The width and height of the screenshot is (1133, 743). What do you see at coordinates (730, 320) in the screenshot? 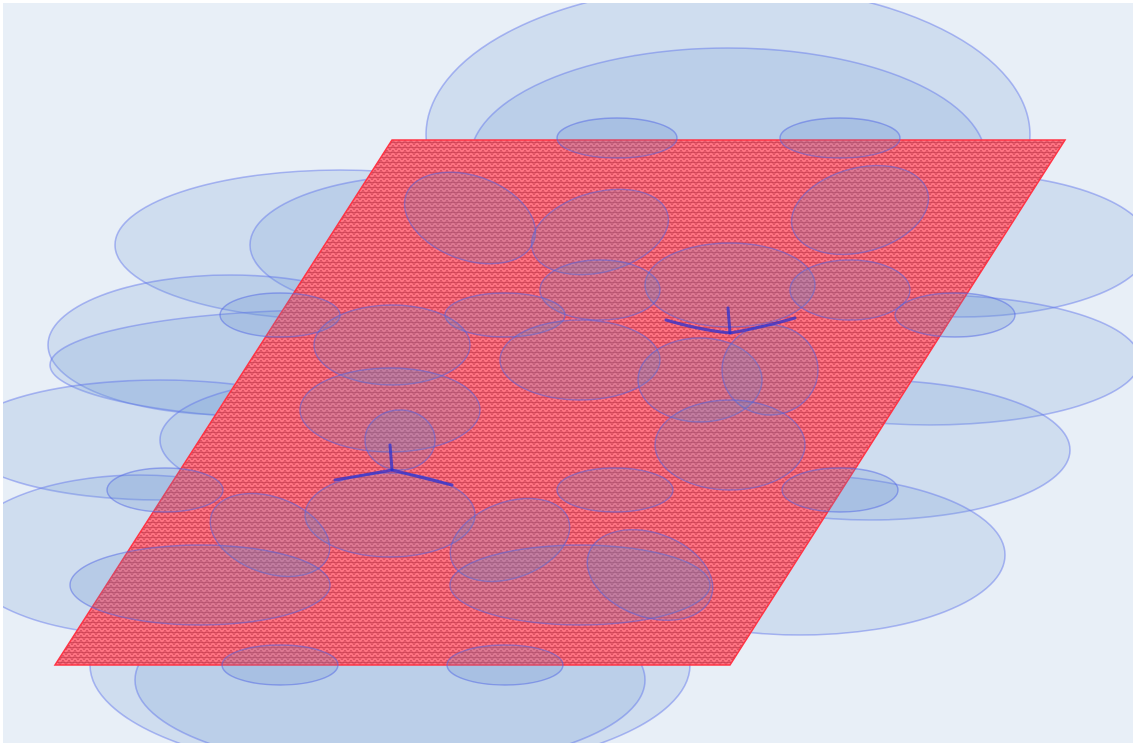
I see `junction-right` at bounding box center [730, 320].